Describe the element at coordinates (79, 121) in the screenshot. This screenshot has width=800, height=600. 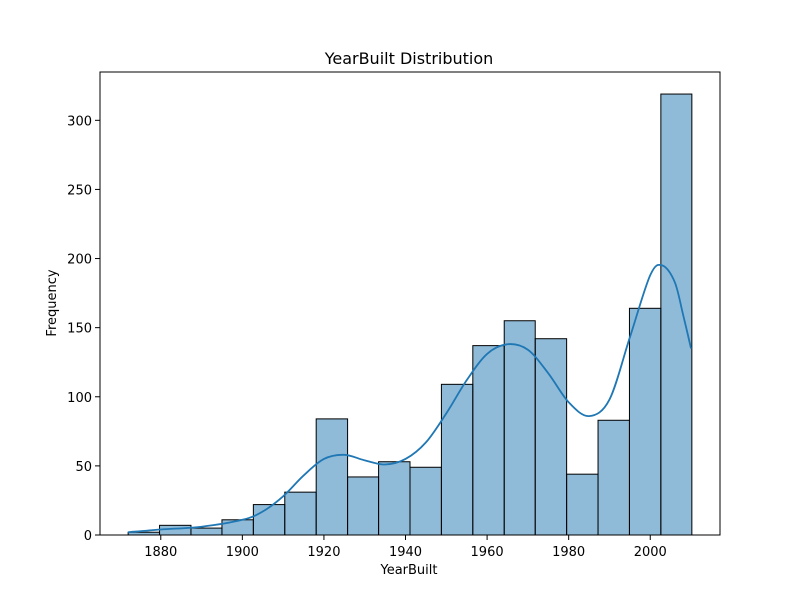
I see `y-tick-label: 300` at that location.